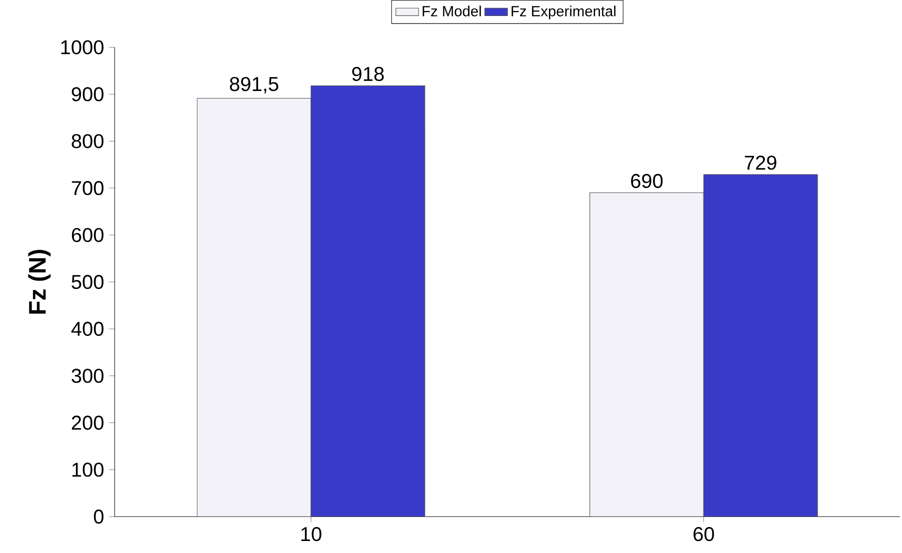 The height and width of the screenshot is (553, 902). What do you see at coordinates (254, 85) in the screenshot?
I see `data-label: 891,5` at bounding box center [254, 85].